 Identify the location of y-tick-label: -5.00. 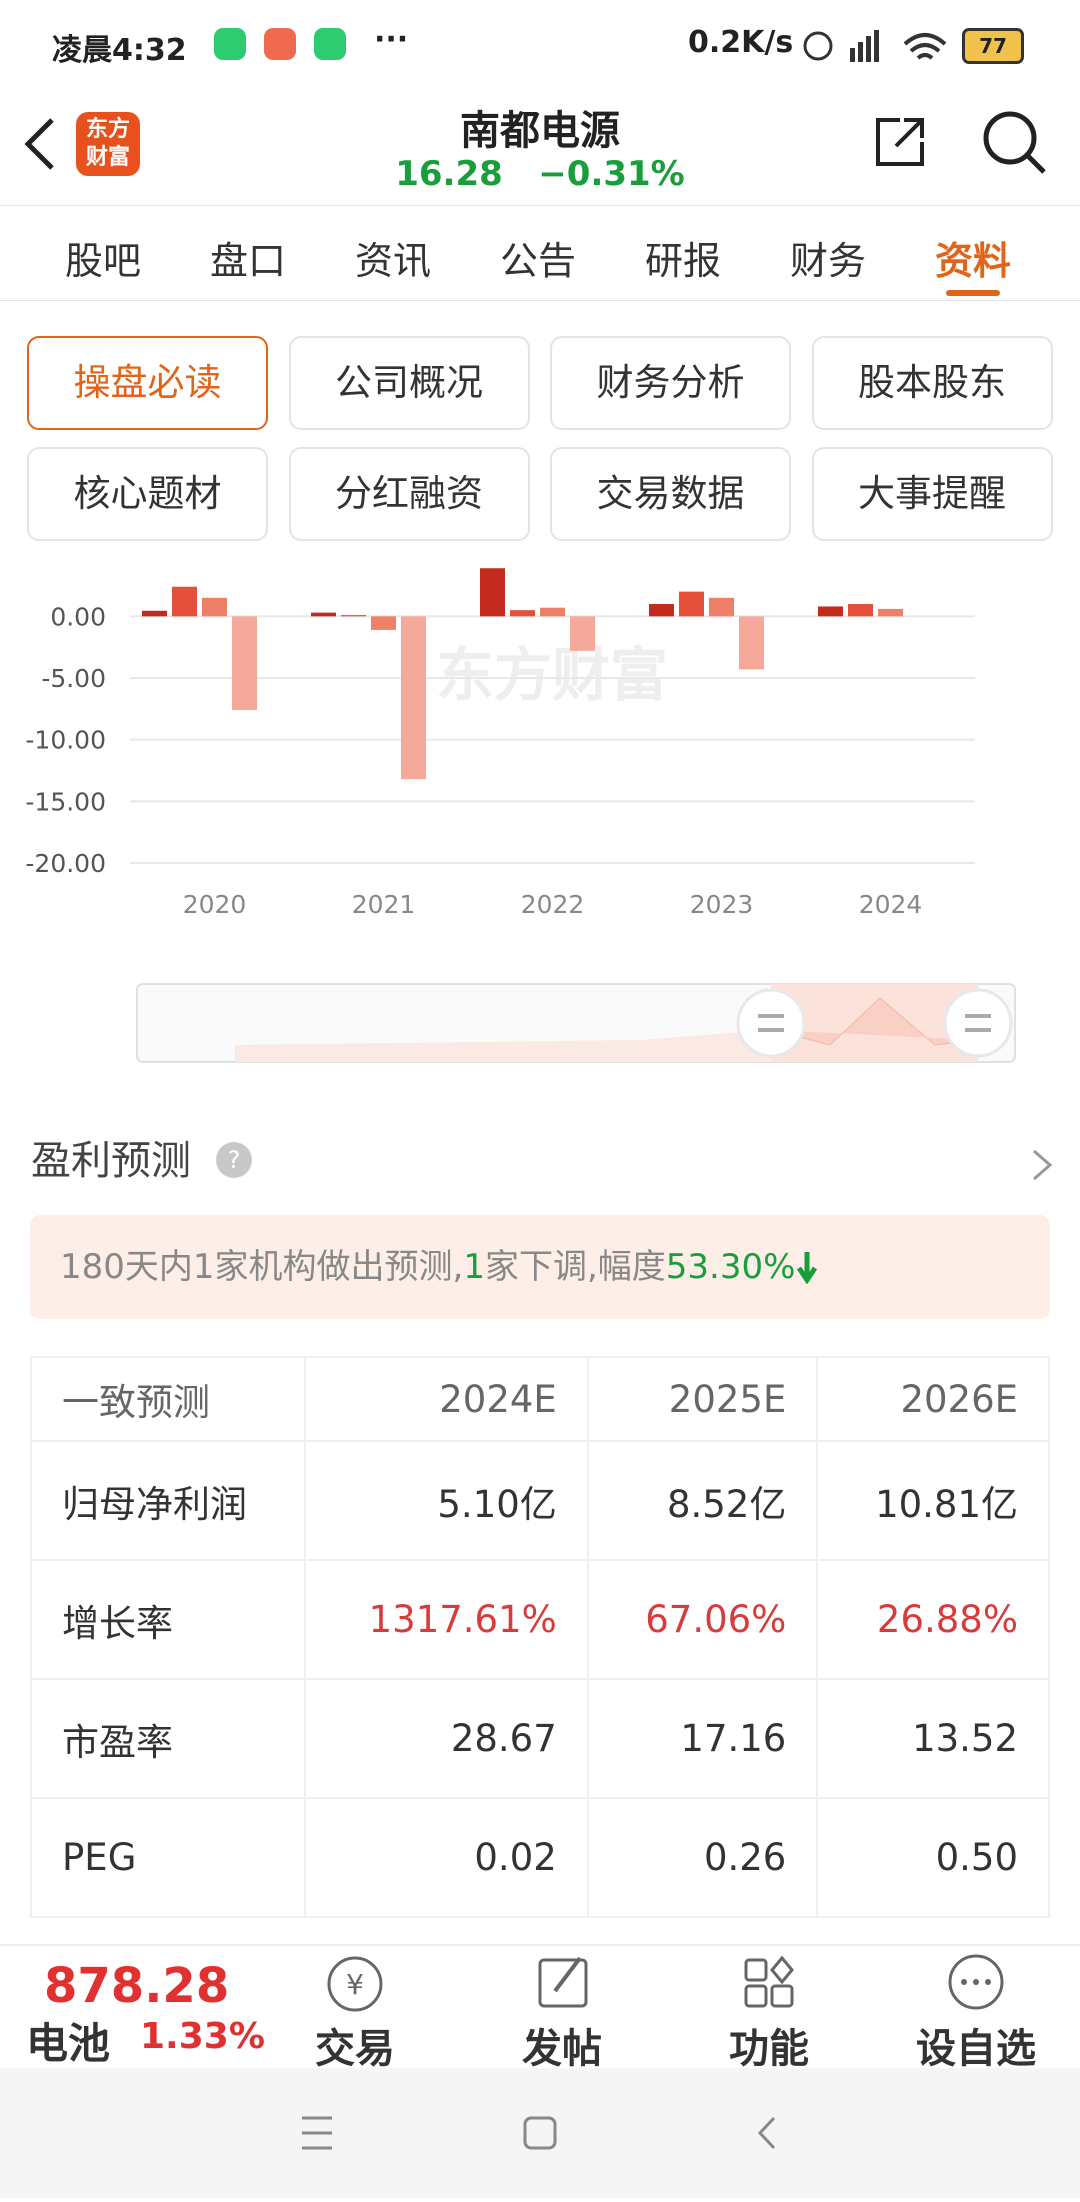
(73, 678).